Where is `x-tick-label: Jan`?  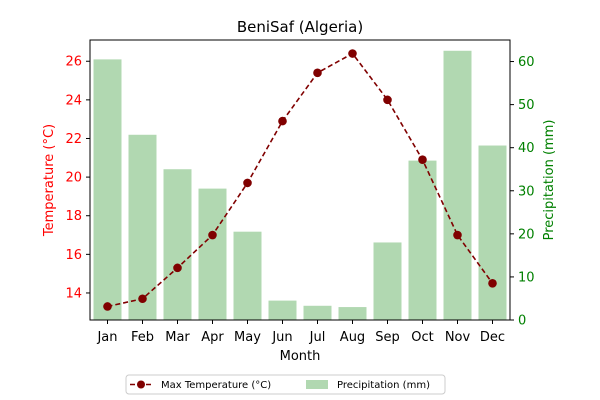 x-tick-label: Jan is located at coordinates (106, 337).